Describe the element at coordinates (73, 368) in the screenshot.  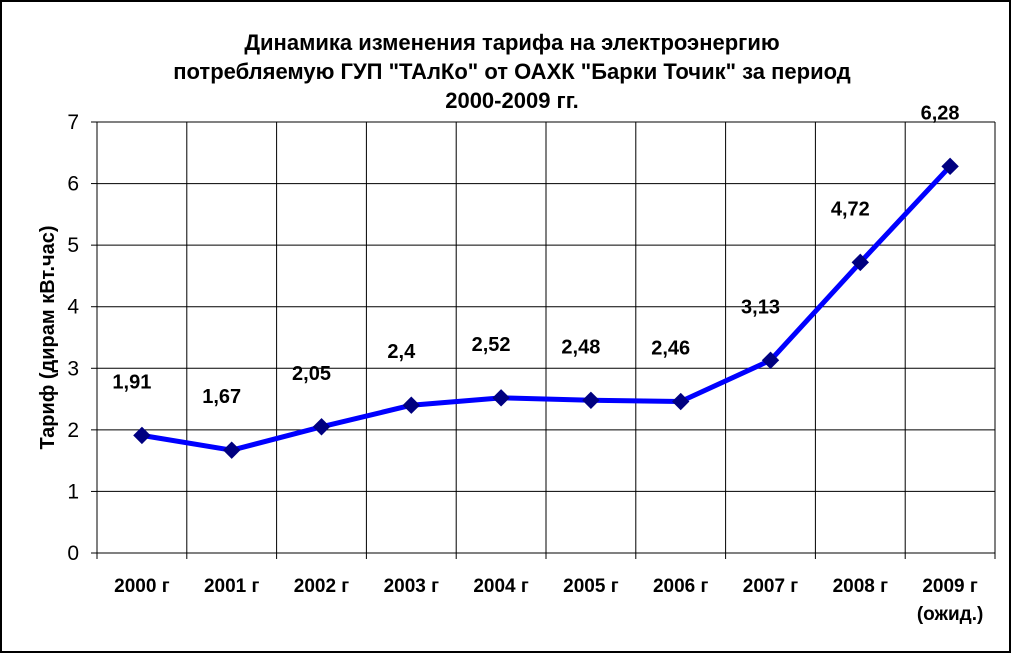
I see `y-tick-label: 3` at that location.